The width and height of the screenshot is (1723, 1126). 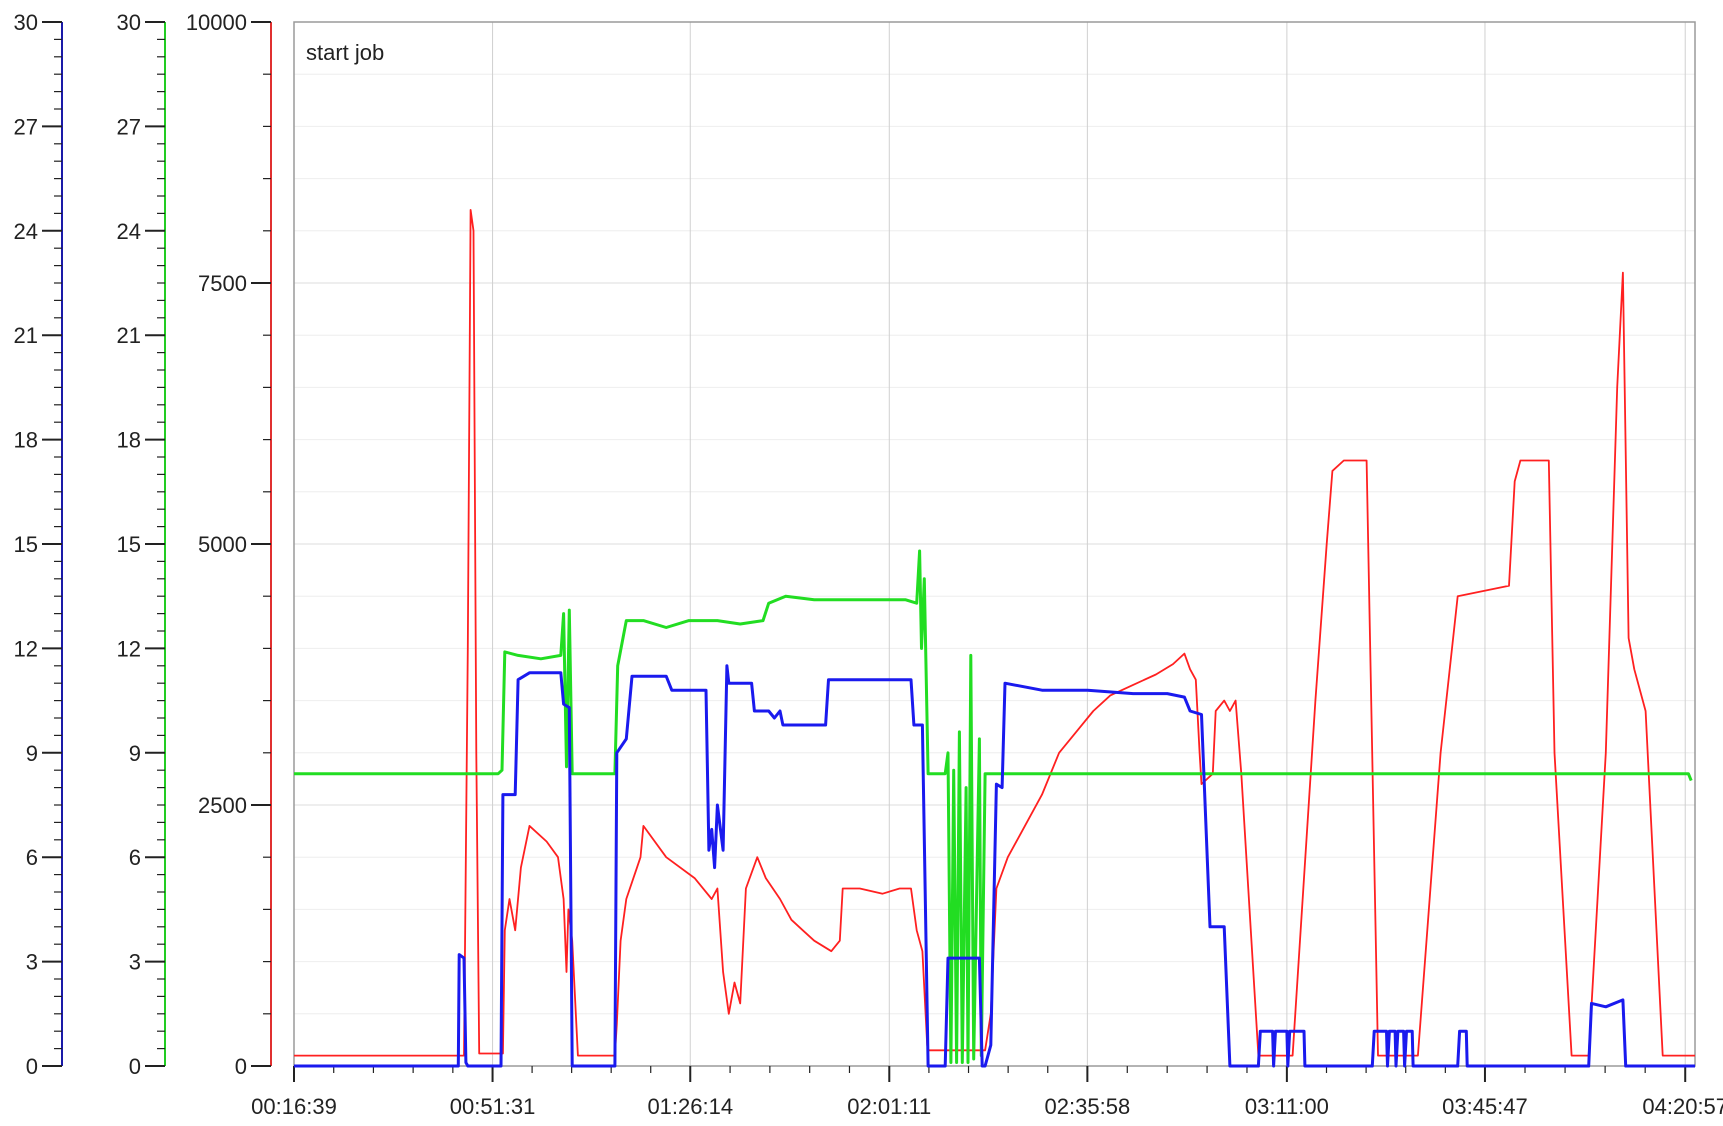 I want to click on x-tick-label: 02:35:58, so click(x=1088, y=1106).